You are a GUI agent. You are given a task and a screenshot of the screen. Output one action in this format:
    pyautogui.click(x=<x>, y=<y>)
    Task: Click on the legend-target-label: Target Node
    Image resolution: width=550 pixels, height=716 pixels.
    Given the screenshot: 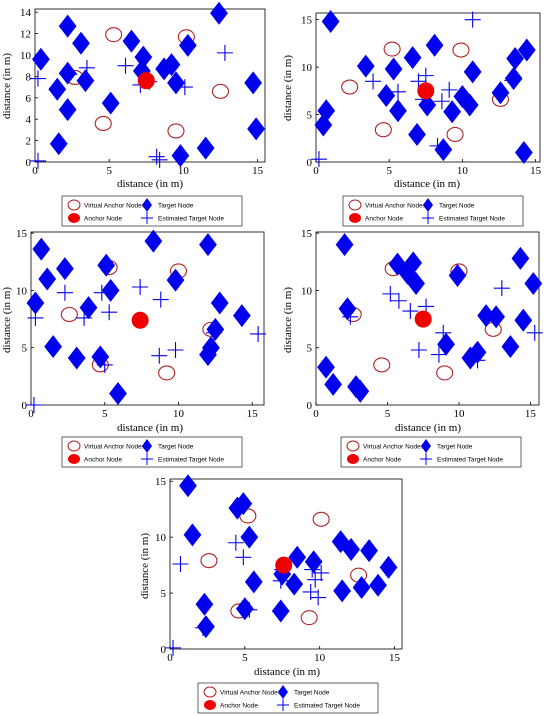 What is the action you would take?
    pyautogui.click(x=176, y=447)
    